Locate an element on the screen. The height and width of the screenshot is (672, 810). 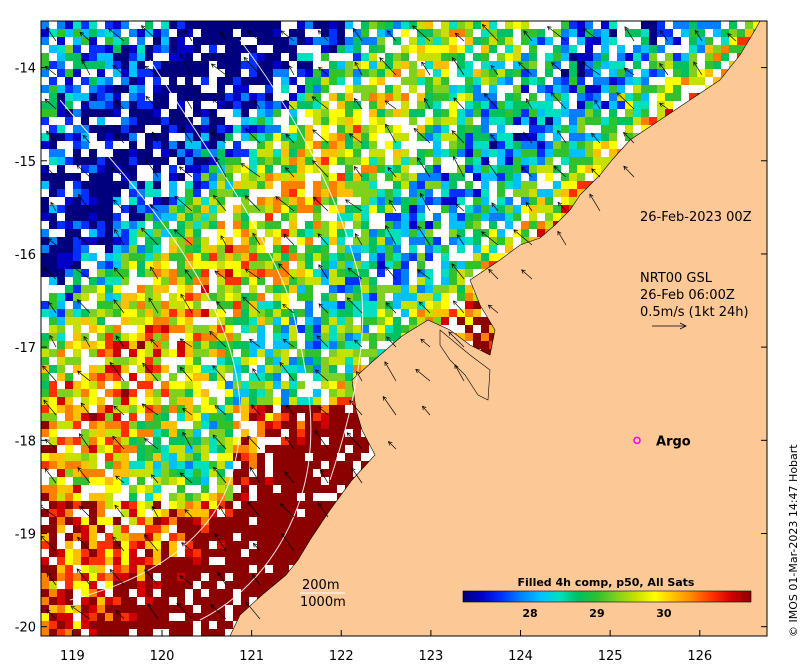
argo-marker is located at coordinates (637, 440).